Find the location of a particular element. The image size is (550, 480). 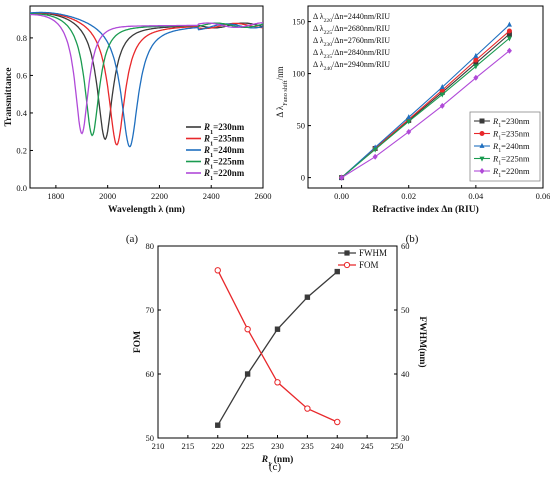

series-line-fom is located at coordinates (277, 346).